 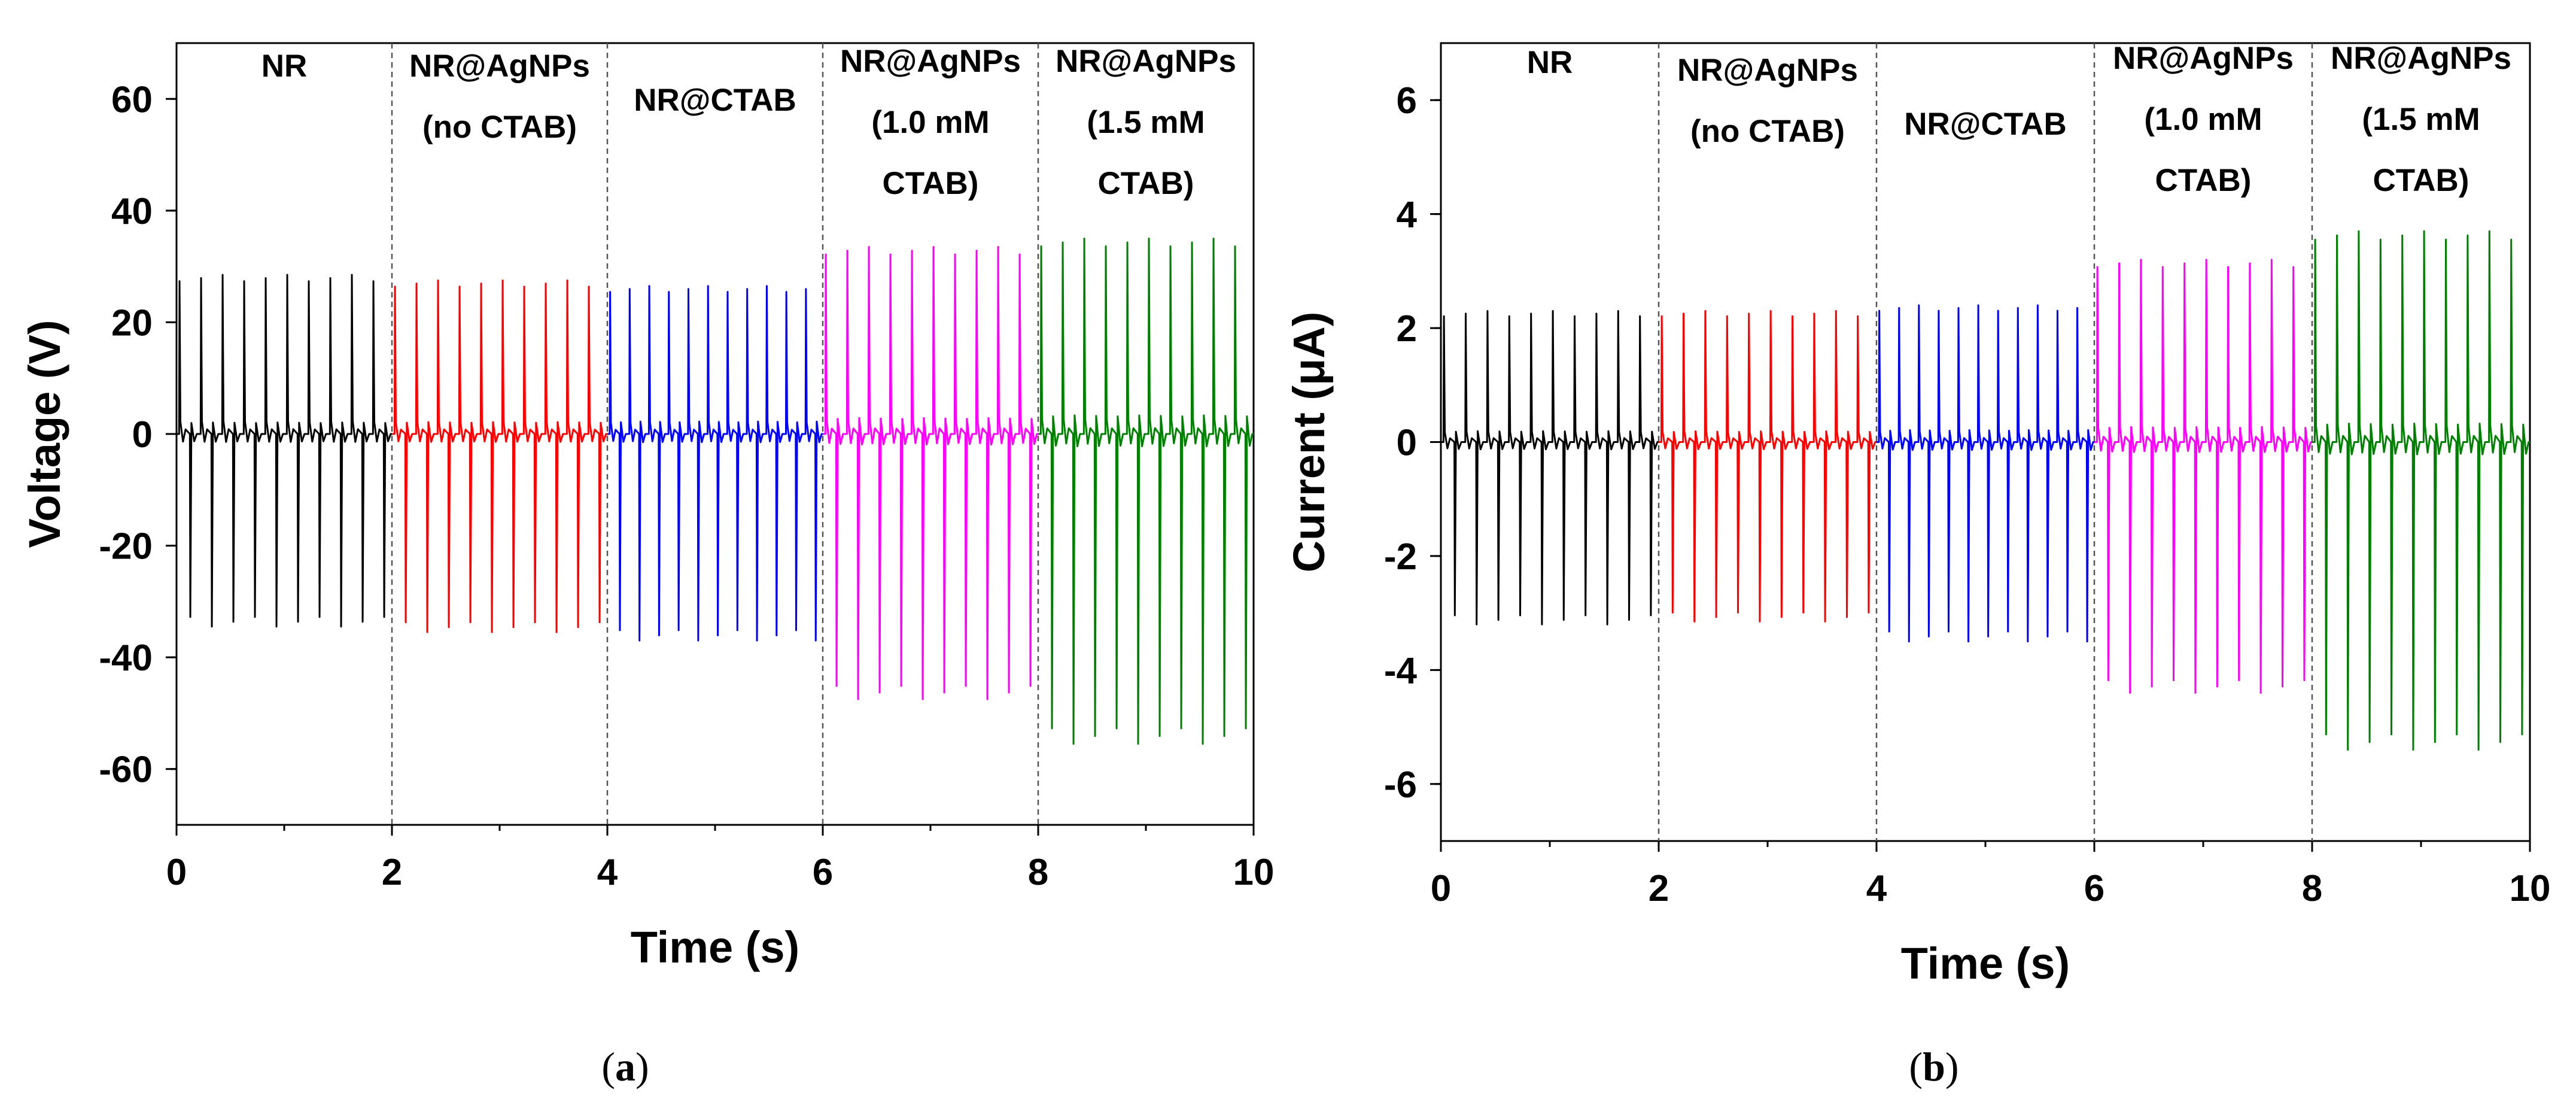 I want to click on panel-caption: (a), so click(x=625, y=1067).